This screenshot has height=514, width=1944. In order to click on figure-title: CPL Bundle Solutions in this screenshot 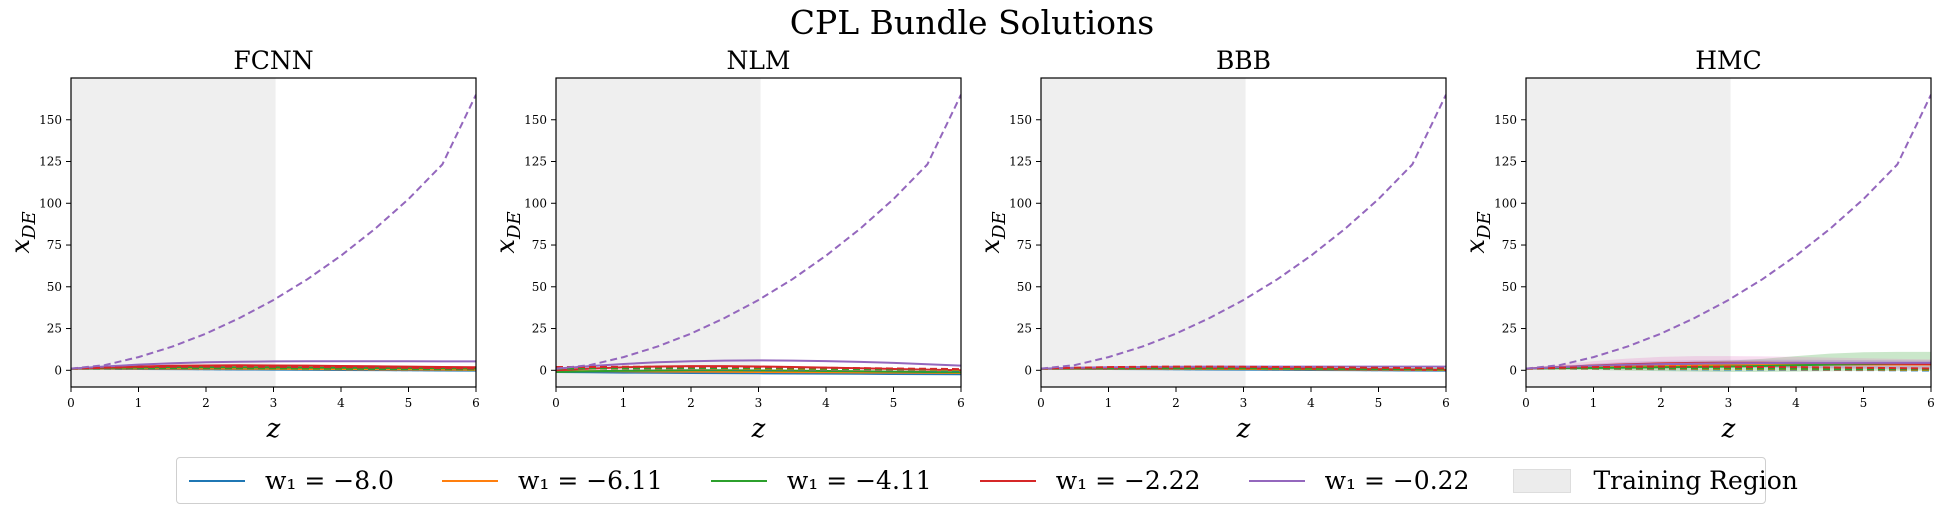, I will do `click(972, 22)`.